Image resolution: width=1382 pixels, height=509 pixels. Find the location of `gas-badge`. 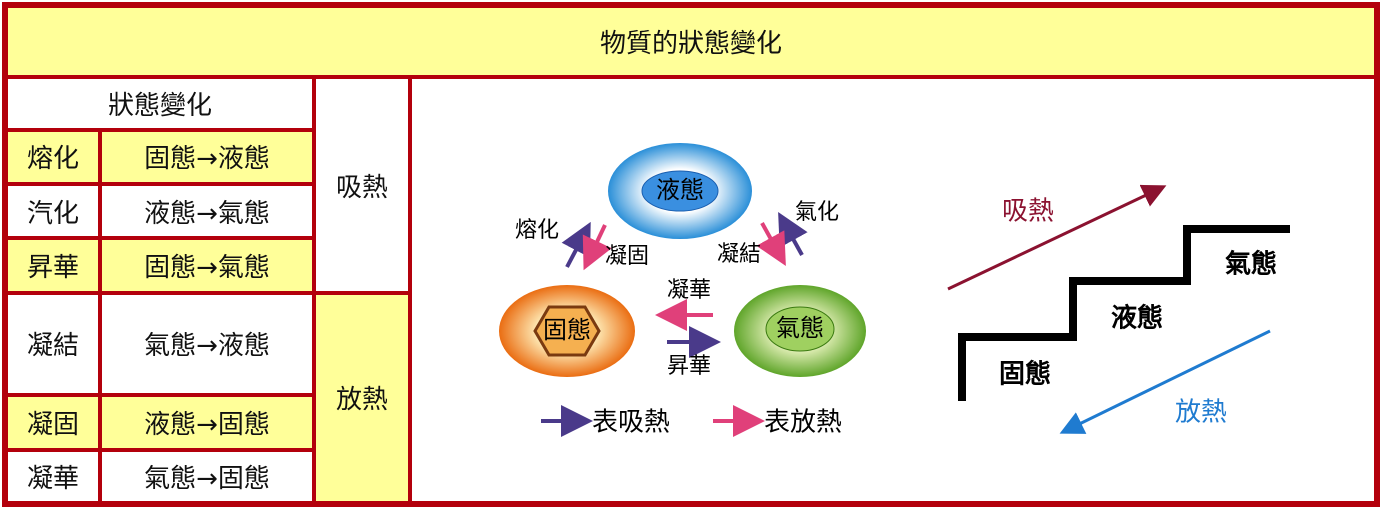

gas-badge is located at coordinates (800, 329).